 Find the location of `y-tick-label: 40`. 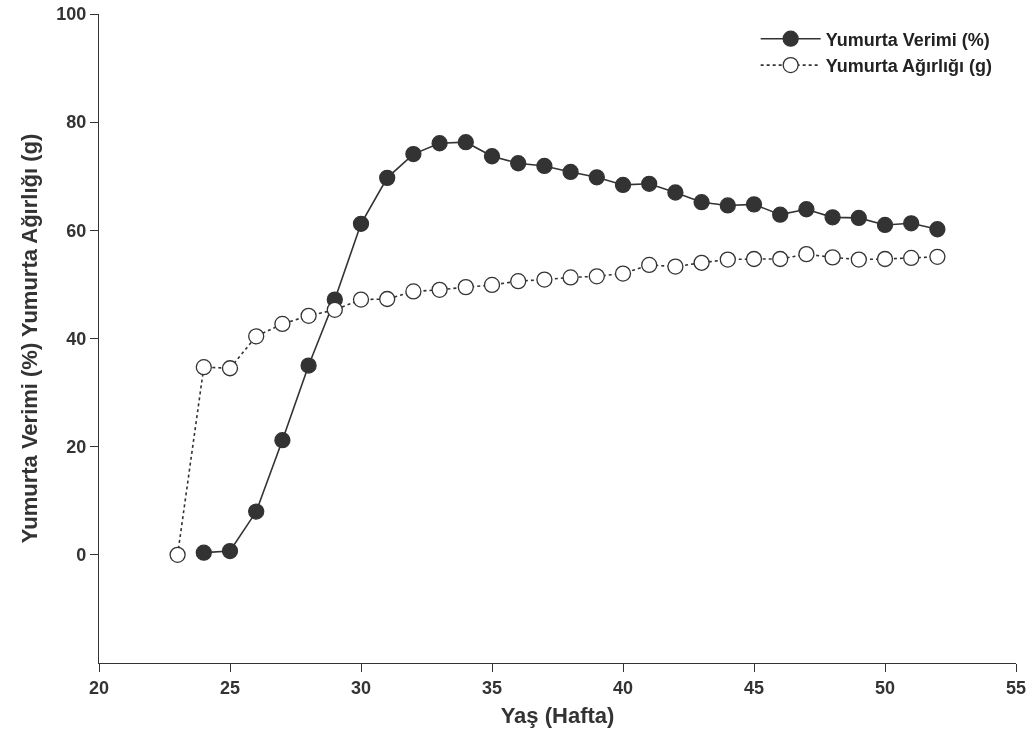

y-tick-label: 40 is located at coordinates (76, 338).